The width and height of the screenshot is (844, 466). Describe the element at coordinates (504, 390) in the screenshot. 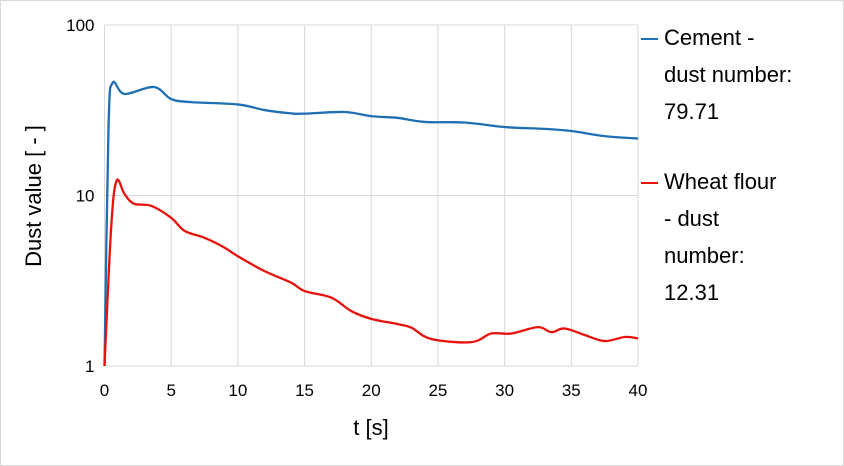

I see `x-tick-label: 30` at that location.